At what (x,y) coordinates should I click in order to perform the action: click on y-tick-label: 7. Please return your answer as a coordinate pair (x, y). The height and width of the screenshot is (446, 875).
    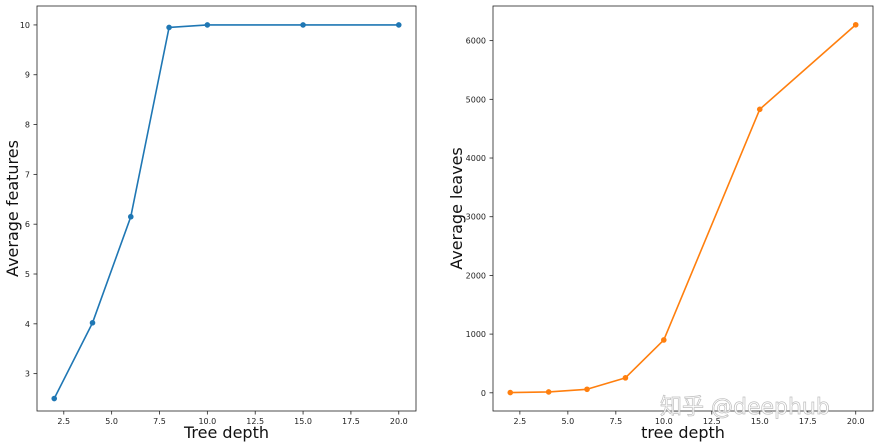
    Looking at the image, I should click on (27, 174).